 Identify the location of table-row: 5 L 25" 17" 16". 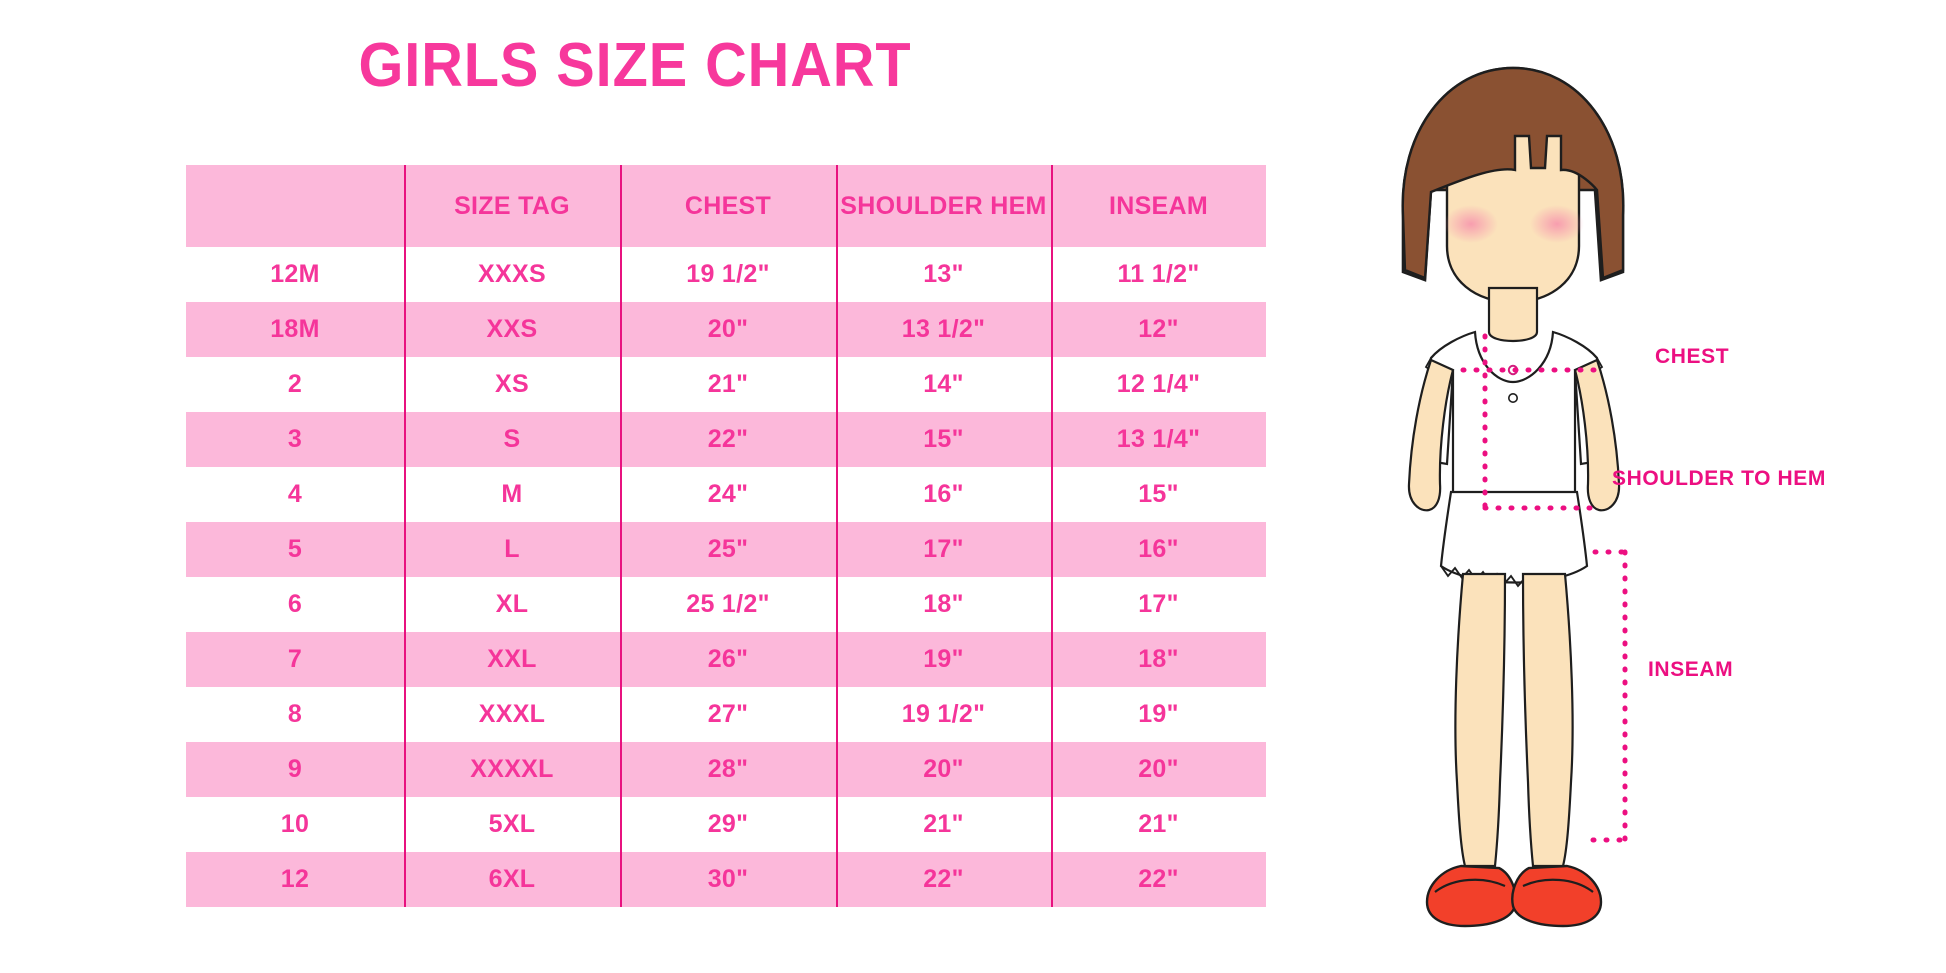
(726, 549).